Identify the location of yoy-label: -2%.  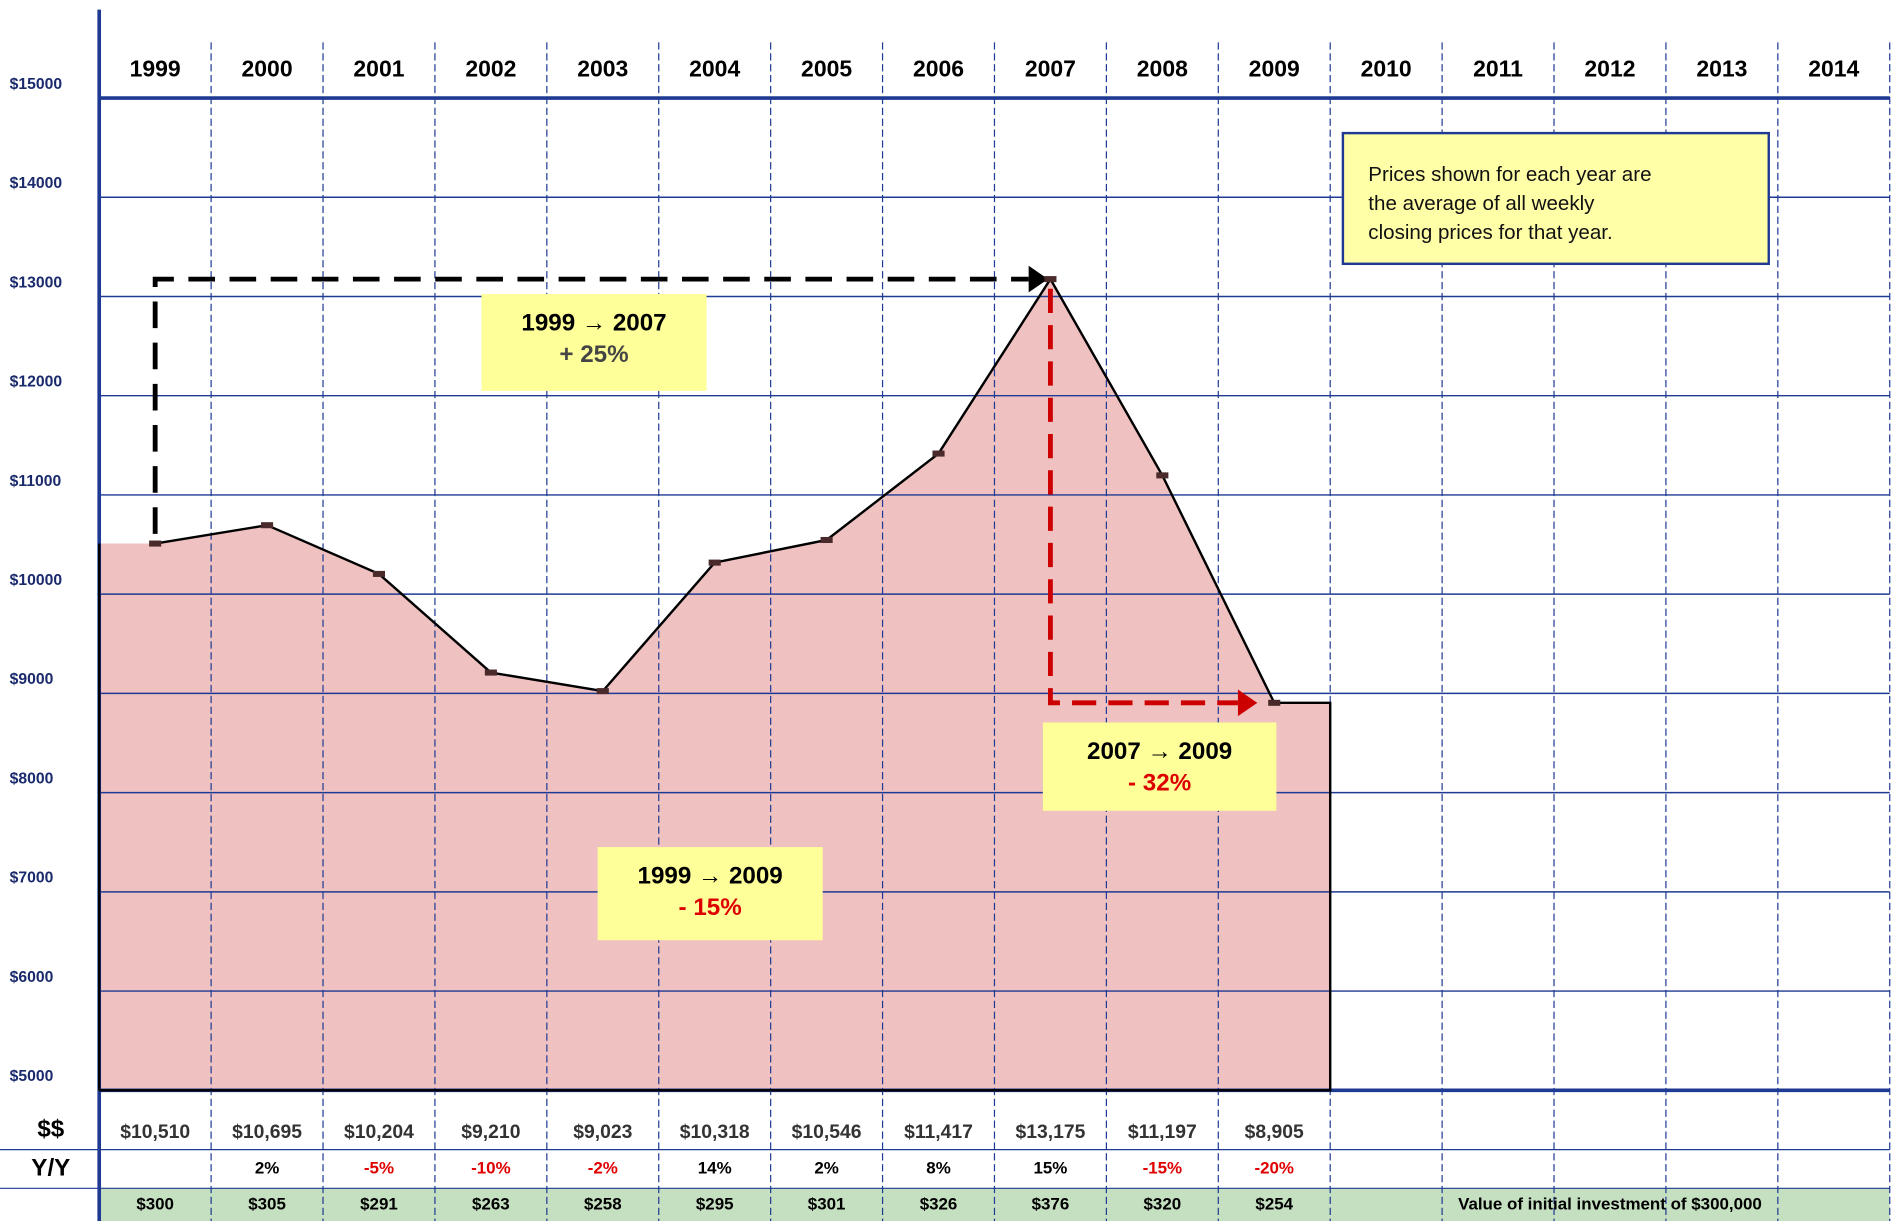
(603, 1167).